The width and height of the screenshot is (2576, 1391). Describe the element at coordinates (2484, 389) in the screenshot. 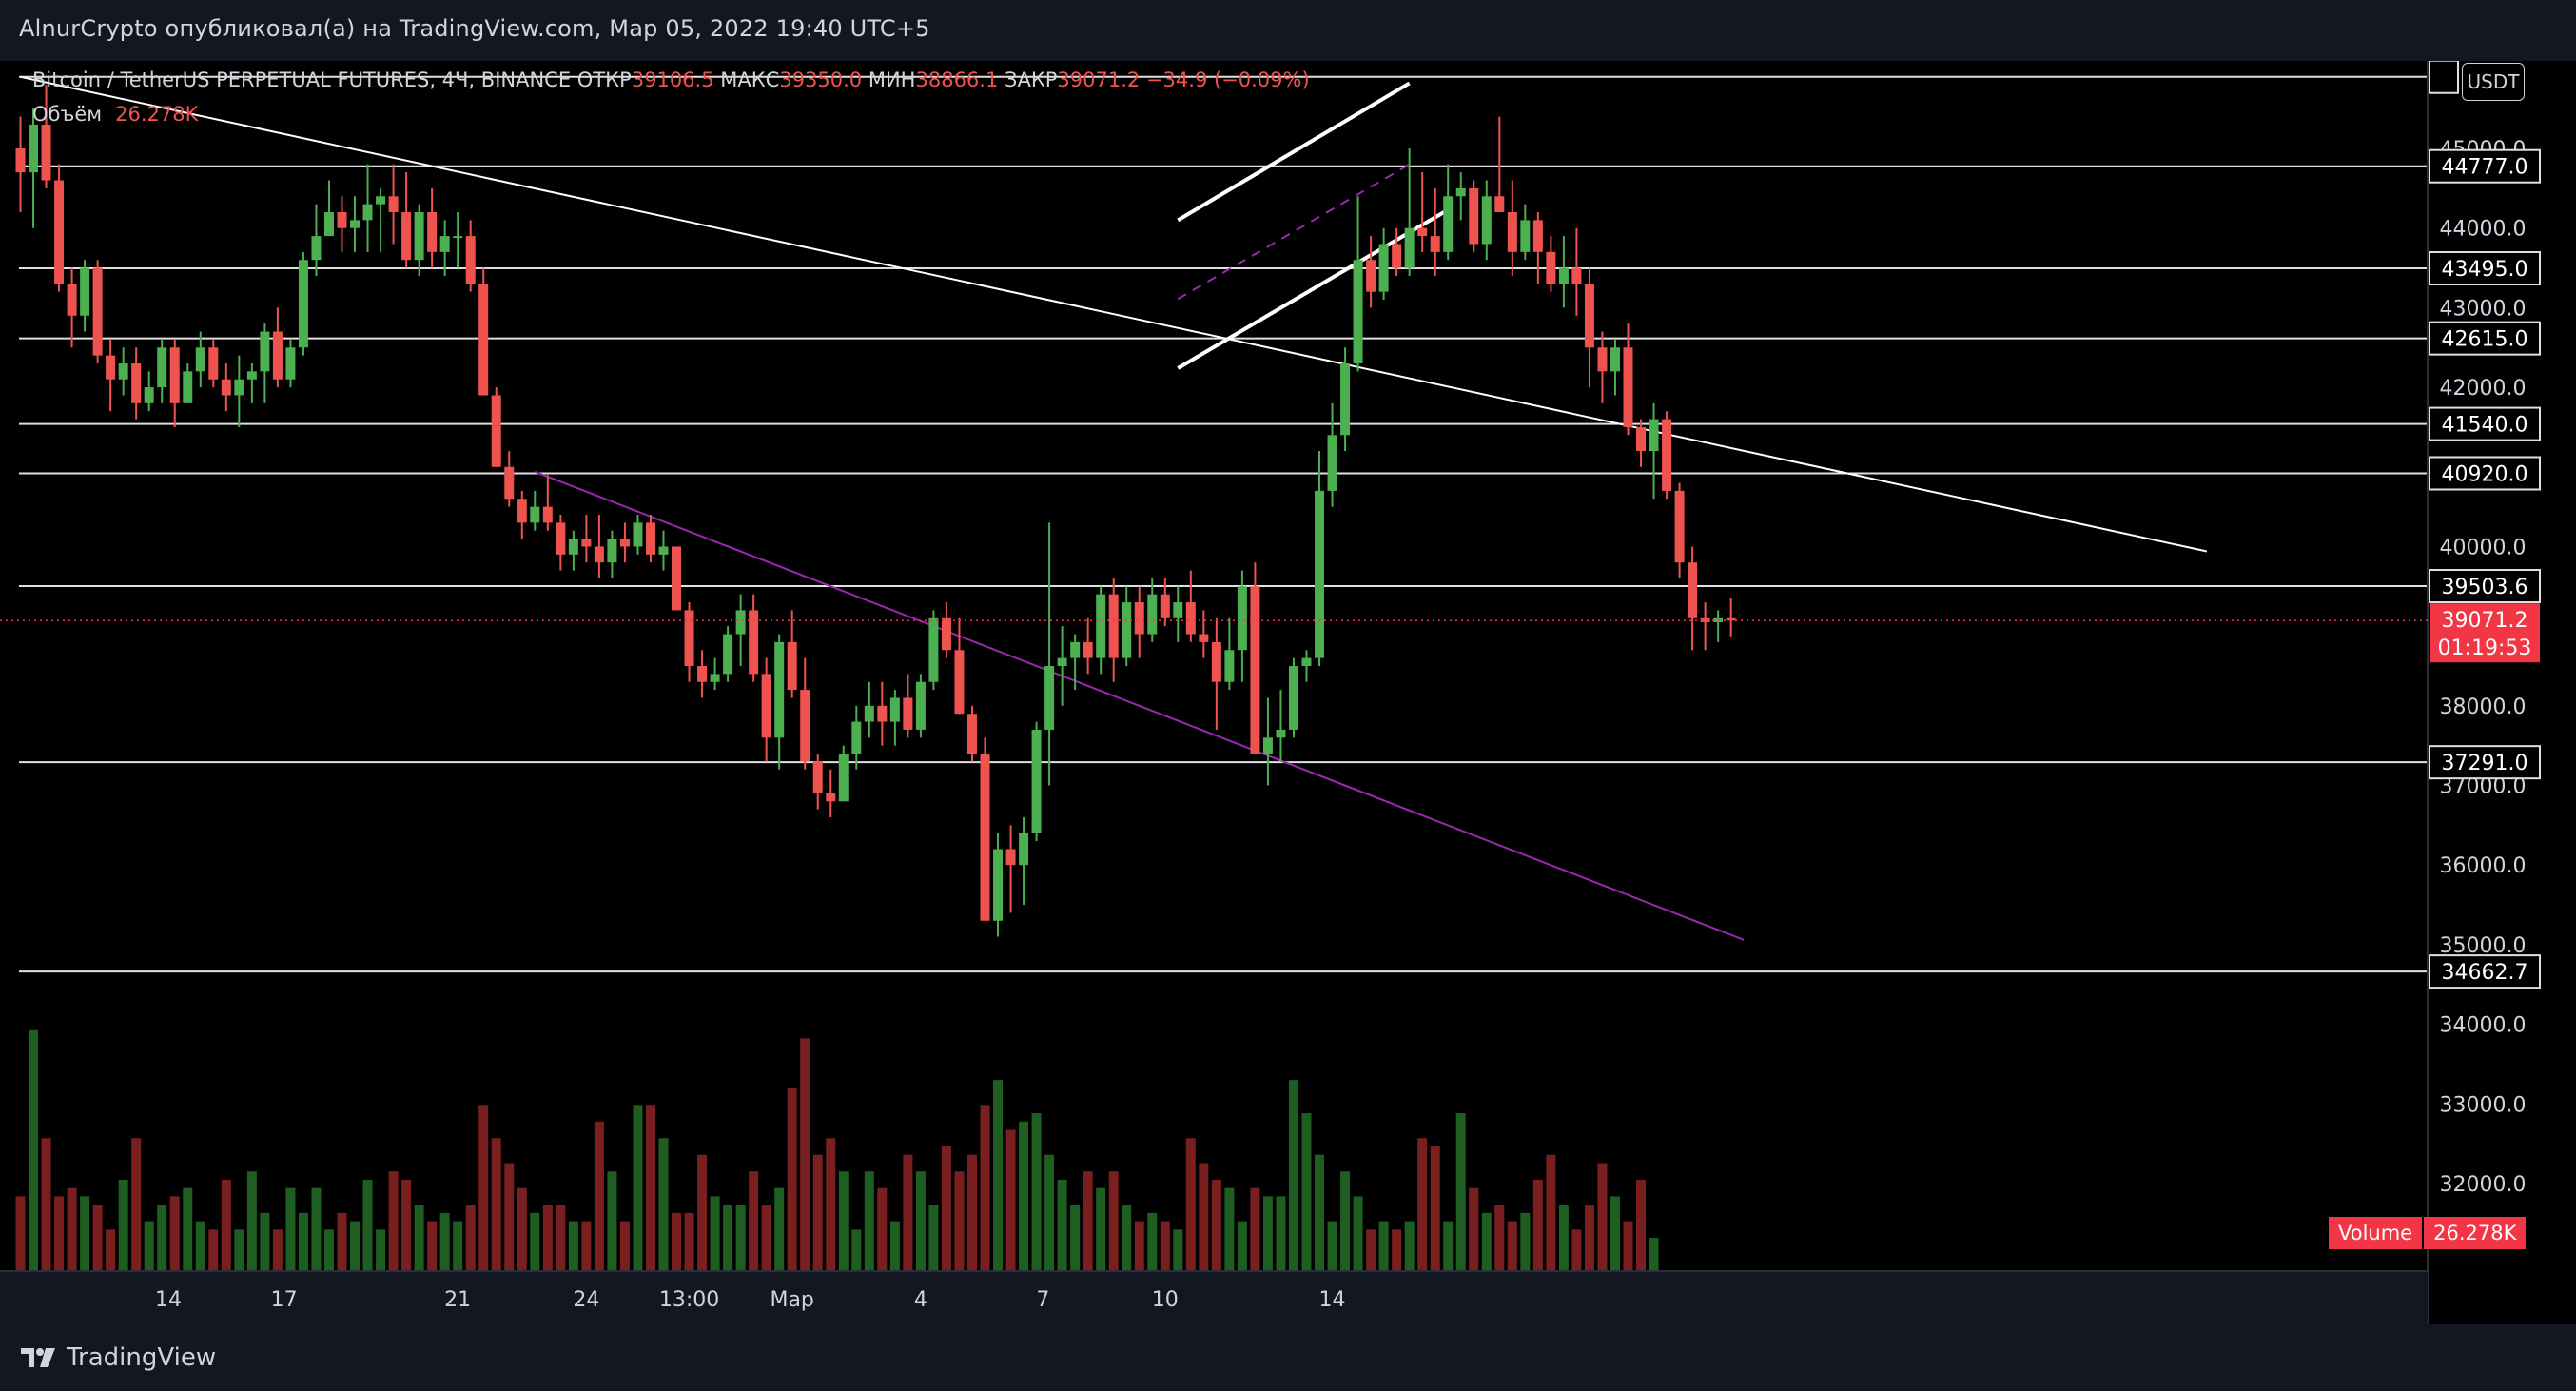

I see `price-tick-label: 42000.0` at that location.